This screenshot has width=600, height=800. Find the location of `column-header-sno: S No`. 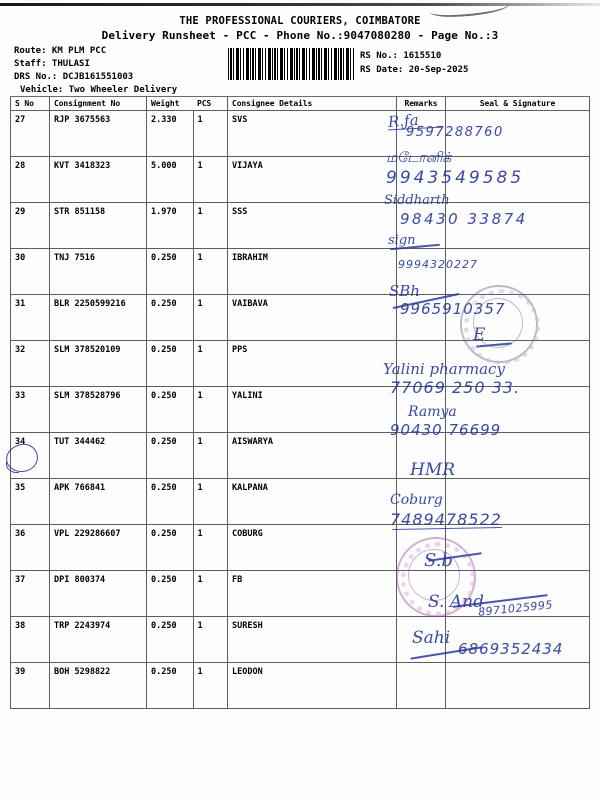

column-header-sno: S No is located at coordinates (30, 103).